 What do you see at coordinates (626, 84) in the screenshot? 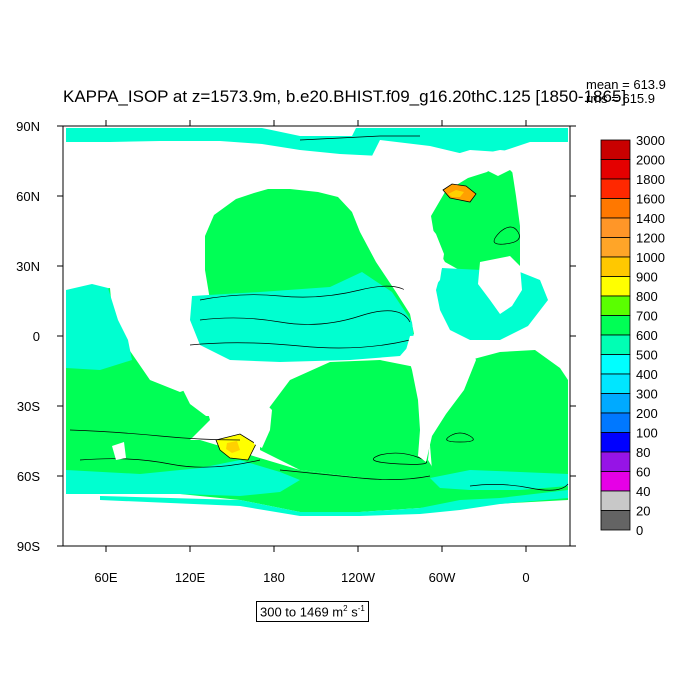
I see `mean-stat: mean = 613.9` at bounding box center [626, 84].